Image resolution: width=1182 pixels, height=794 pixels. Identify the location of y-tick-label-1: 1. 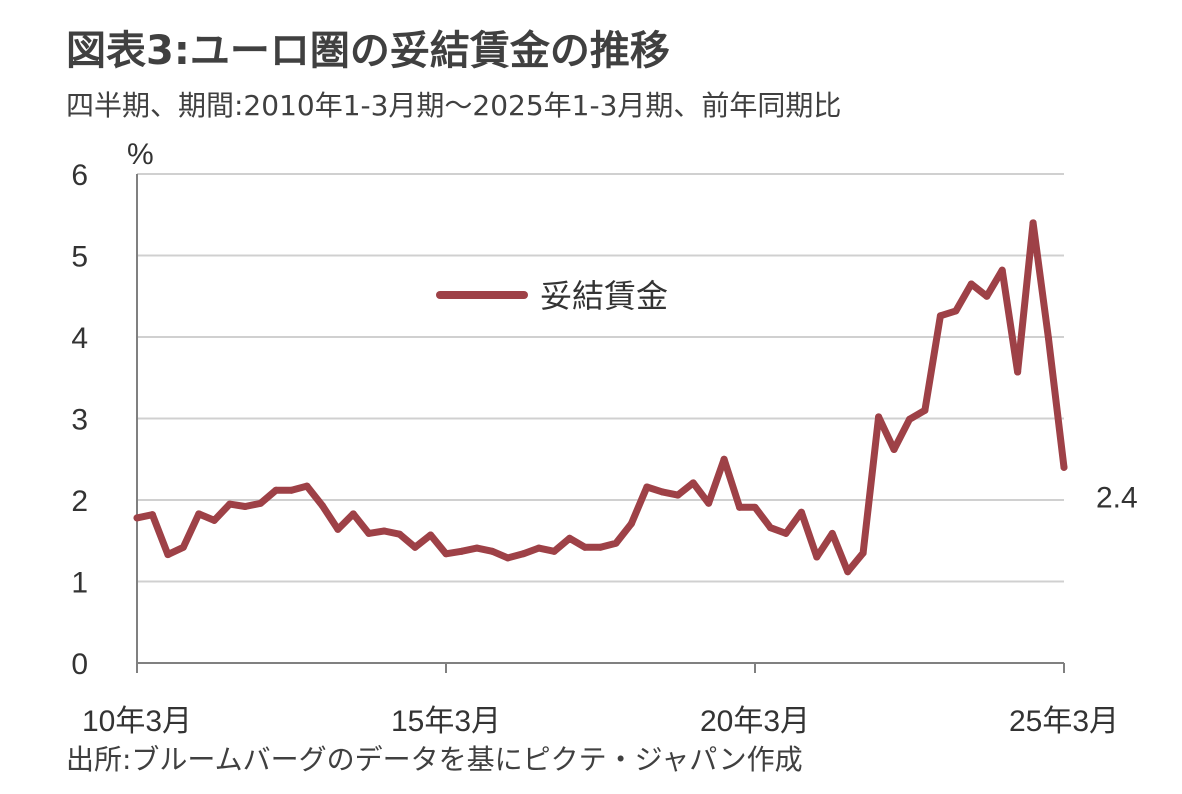
(79, 583).